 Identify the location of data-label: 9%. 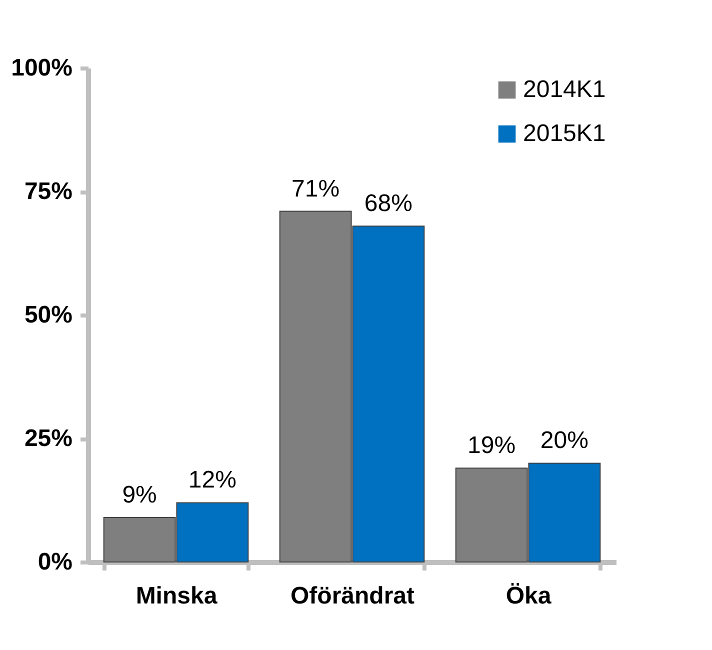
(139, 495).